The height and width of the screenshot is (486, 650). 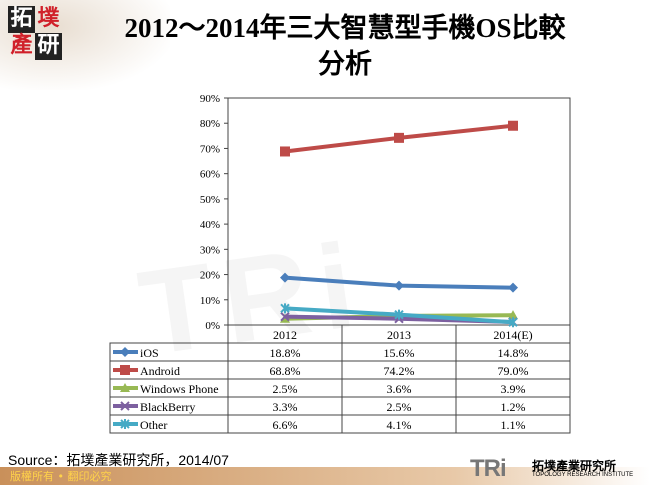 I want to click on ios-value: 18.8%, so click(x=285, y=353).